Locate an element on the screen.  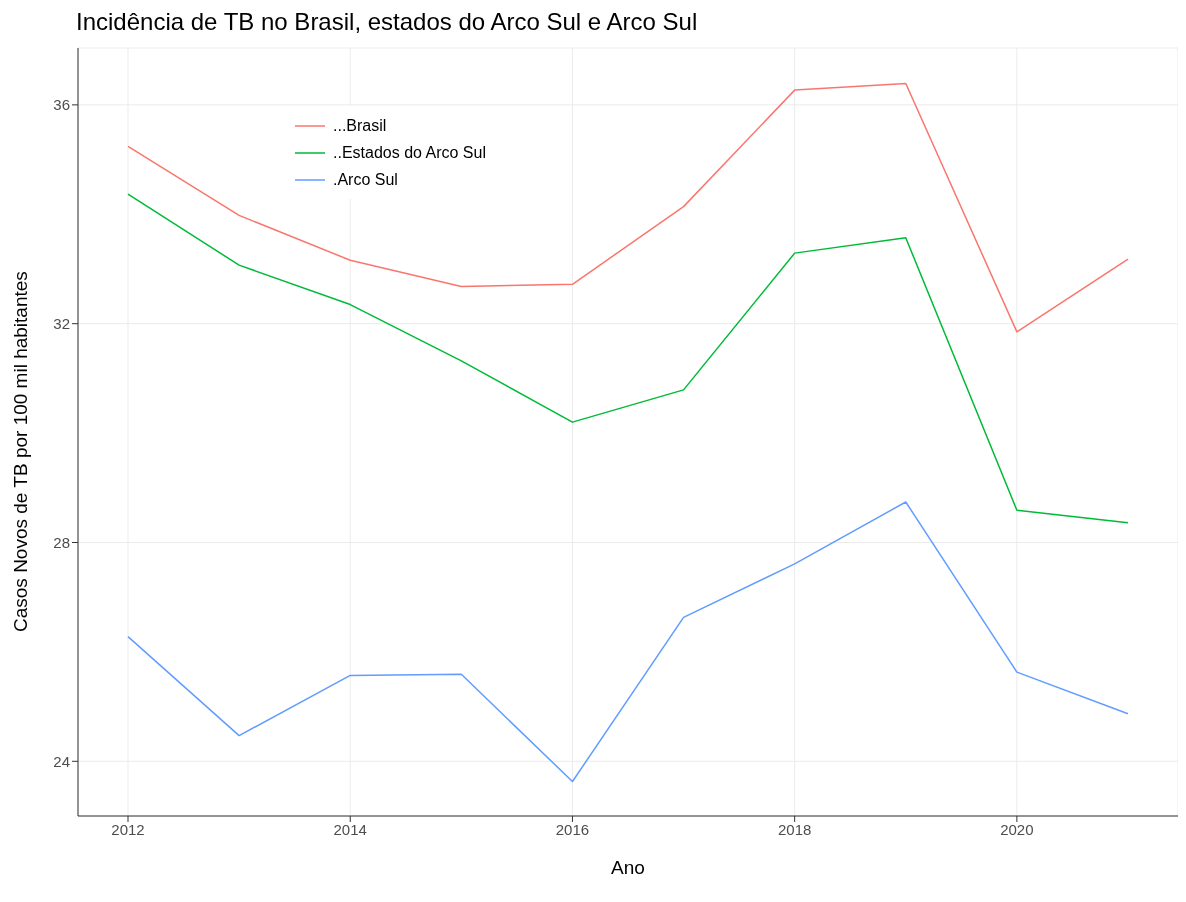
y-tick-label: 32 is located at coordinates (61, 324).